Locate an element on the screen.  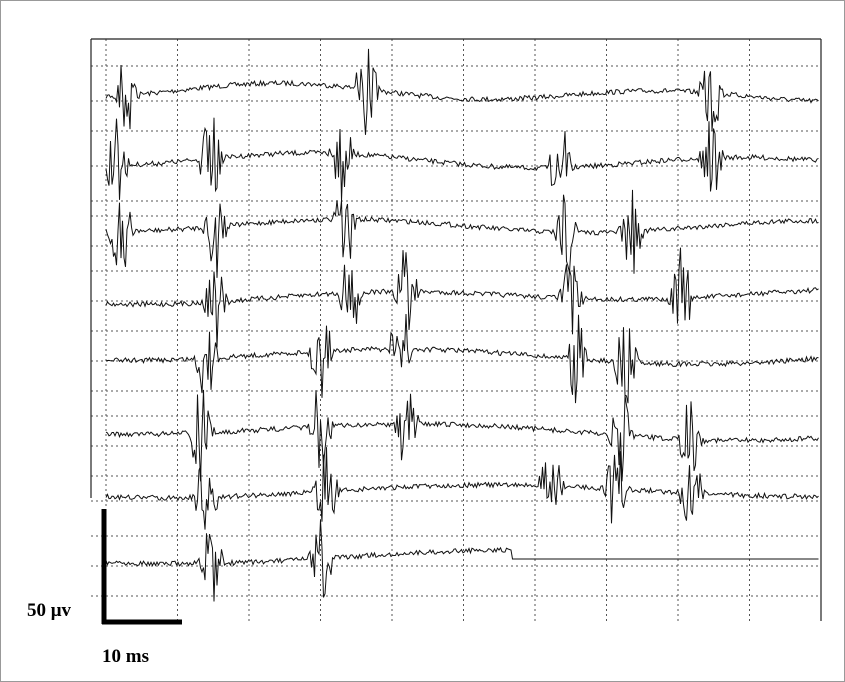
horizontal-scale-label: 10 ms is located at coordinates (125, 656).